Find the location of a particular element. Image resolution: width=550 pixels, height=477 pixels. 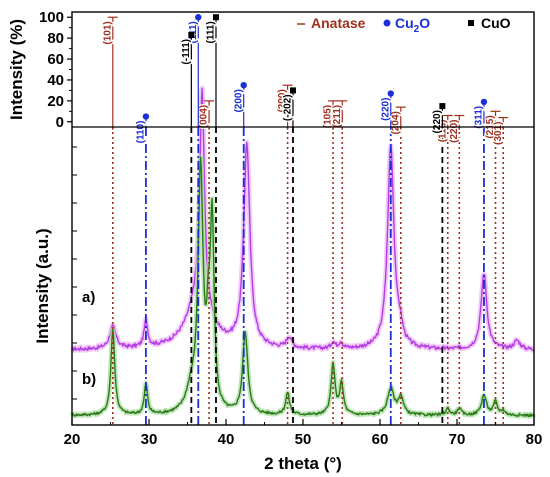

xtick-label-1: 30 is located at coordinates (149, 439).